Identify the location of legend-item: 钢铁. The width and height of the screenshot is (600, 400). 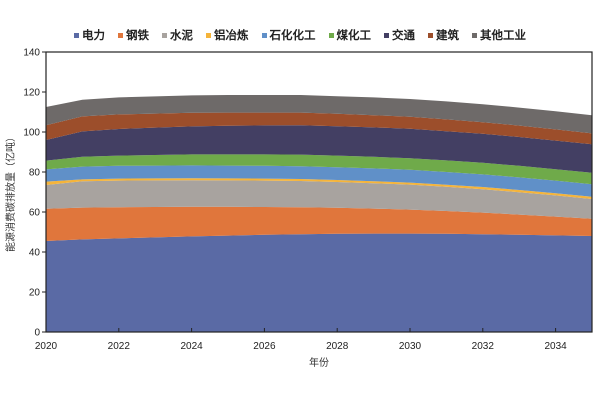
(133, 35).